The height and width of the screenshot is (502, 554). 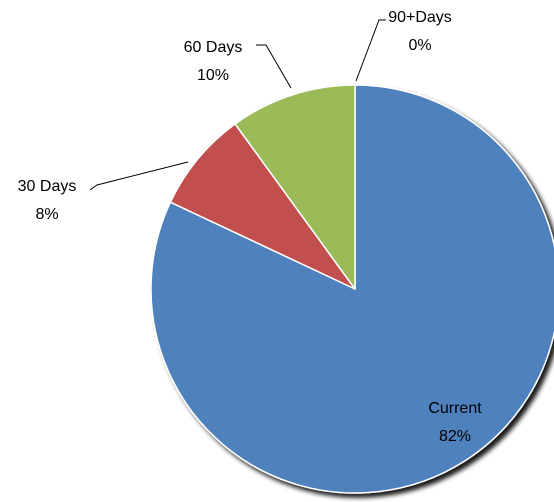 I want to click on slice-value-label-90-plusdays: 0%, so click(x=419, y=45).